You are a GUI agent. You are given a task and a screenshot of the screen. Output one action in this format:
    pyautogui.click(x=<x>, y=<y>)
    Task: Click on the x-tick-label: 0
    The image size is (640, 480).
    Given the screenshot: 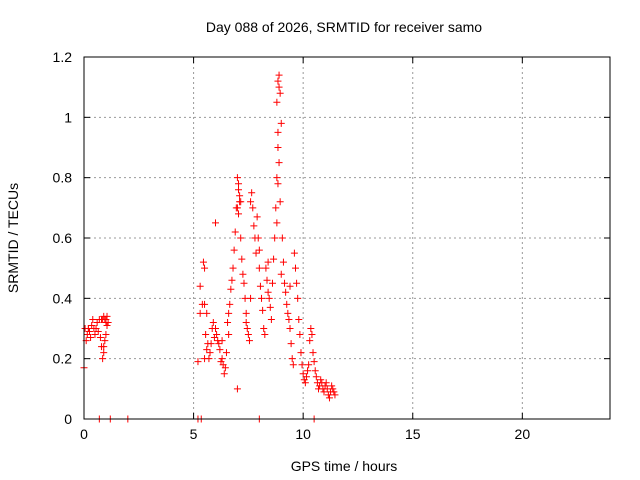 What is the action you would take?
    pyautogui.click(x=84, y=434)
    